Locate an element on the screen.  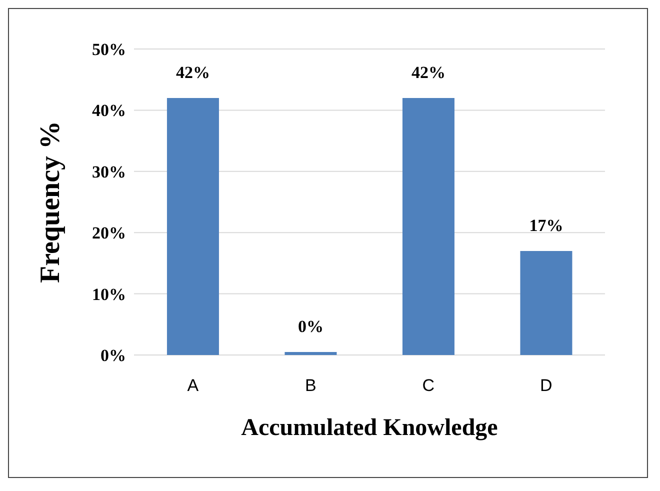
x-axis-title: Accumulated Knowledge is located at coordinates (369, 428).